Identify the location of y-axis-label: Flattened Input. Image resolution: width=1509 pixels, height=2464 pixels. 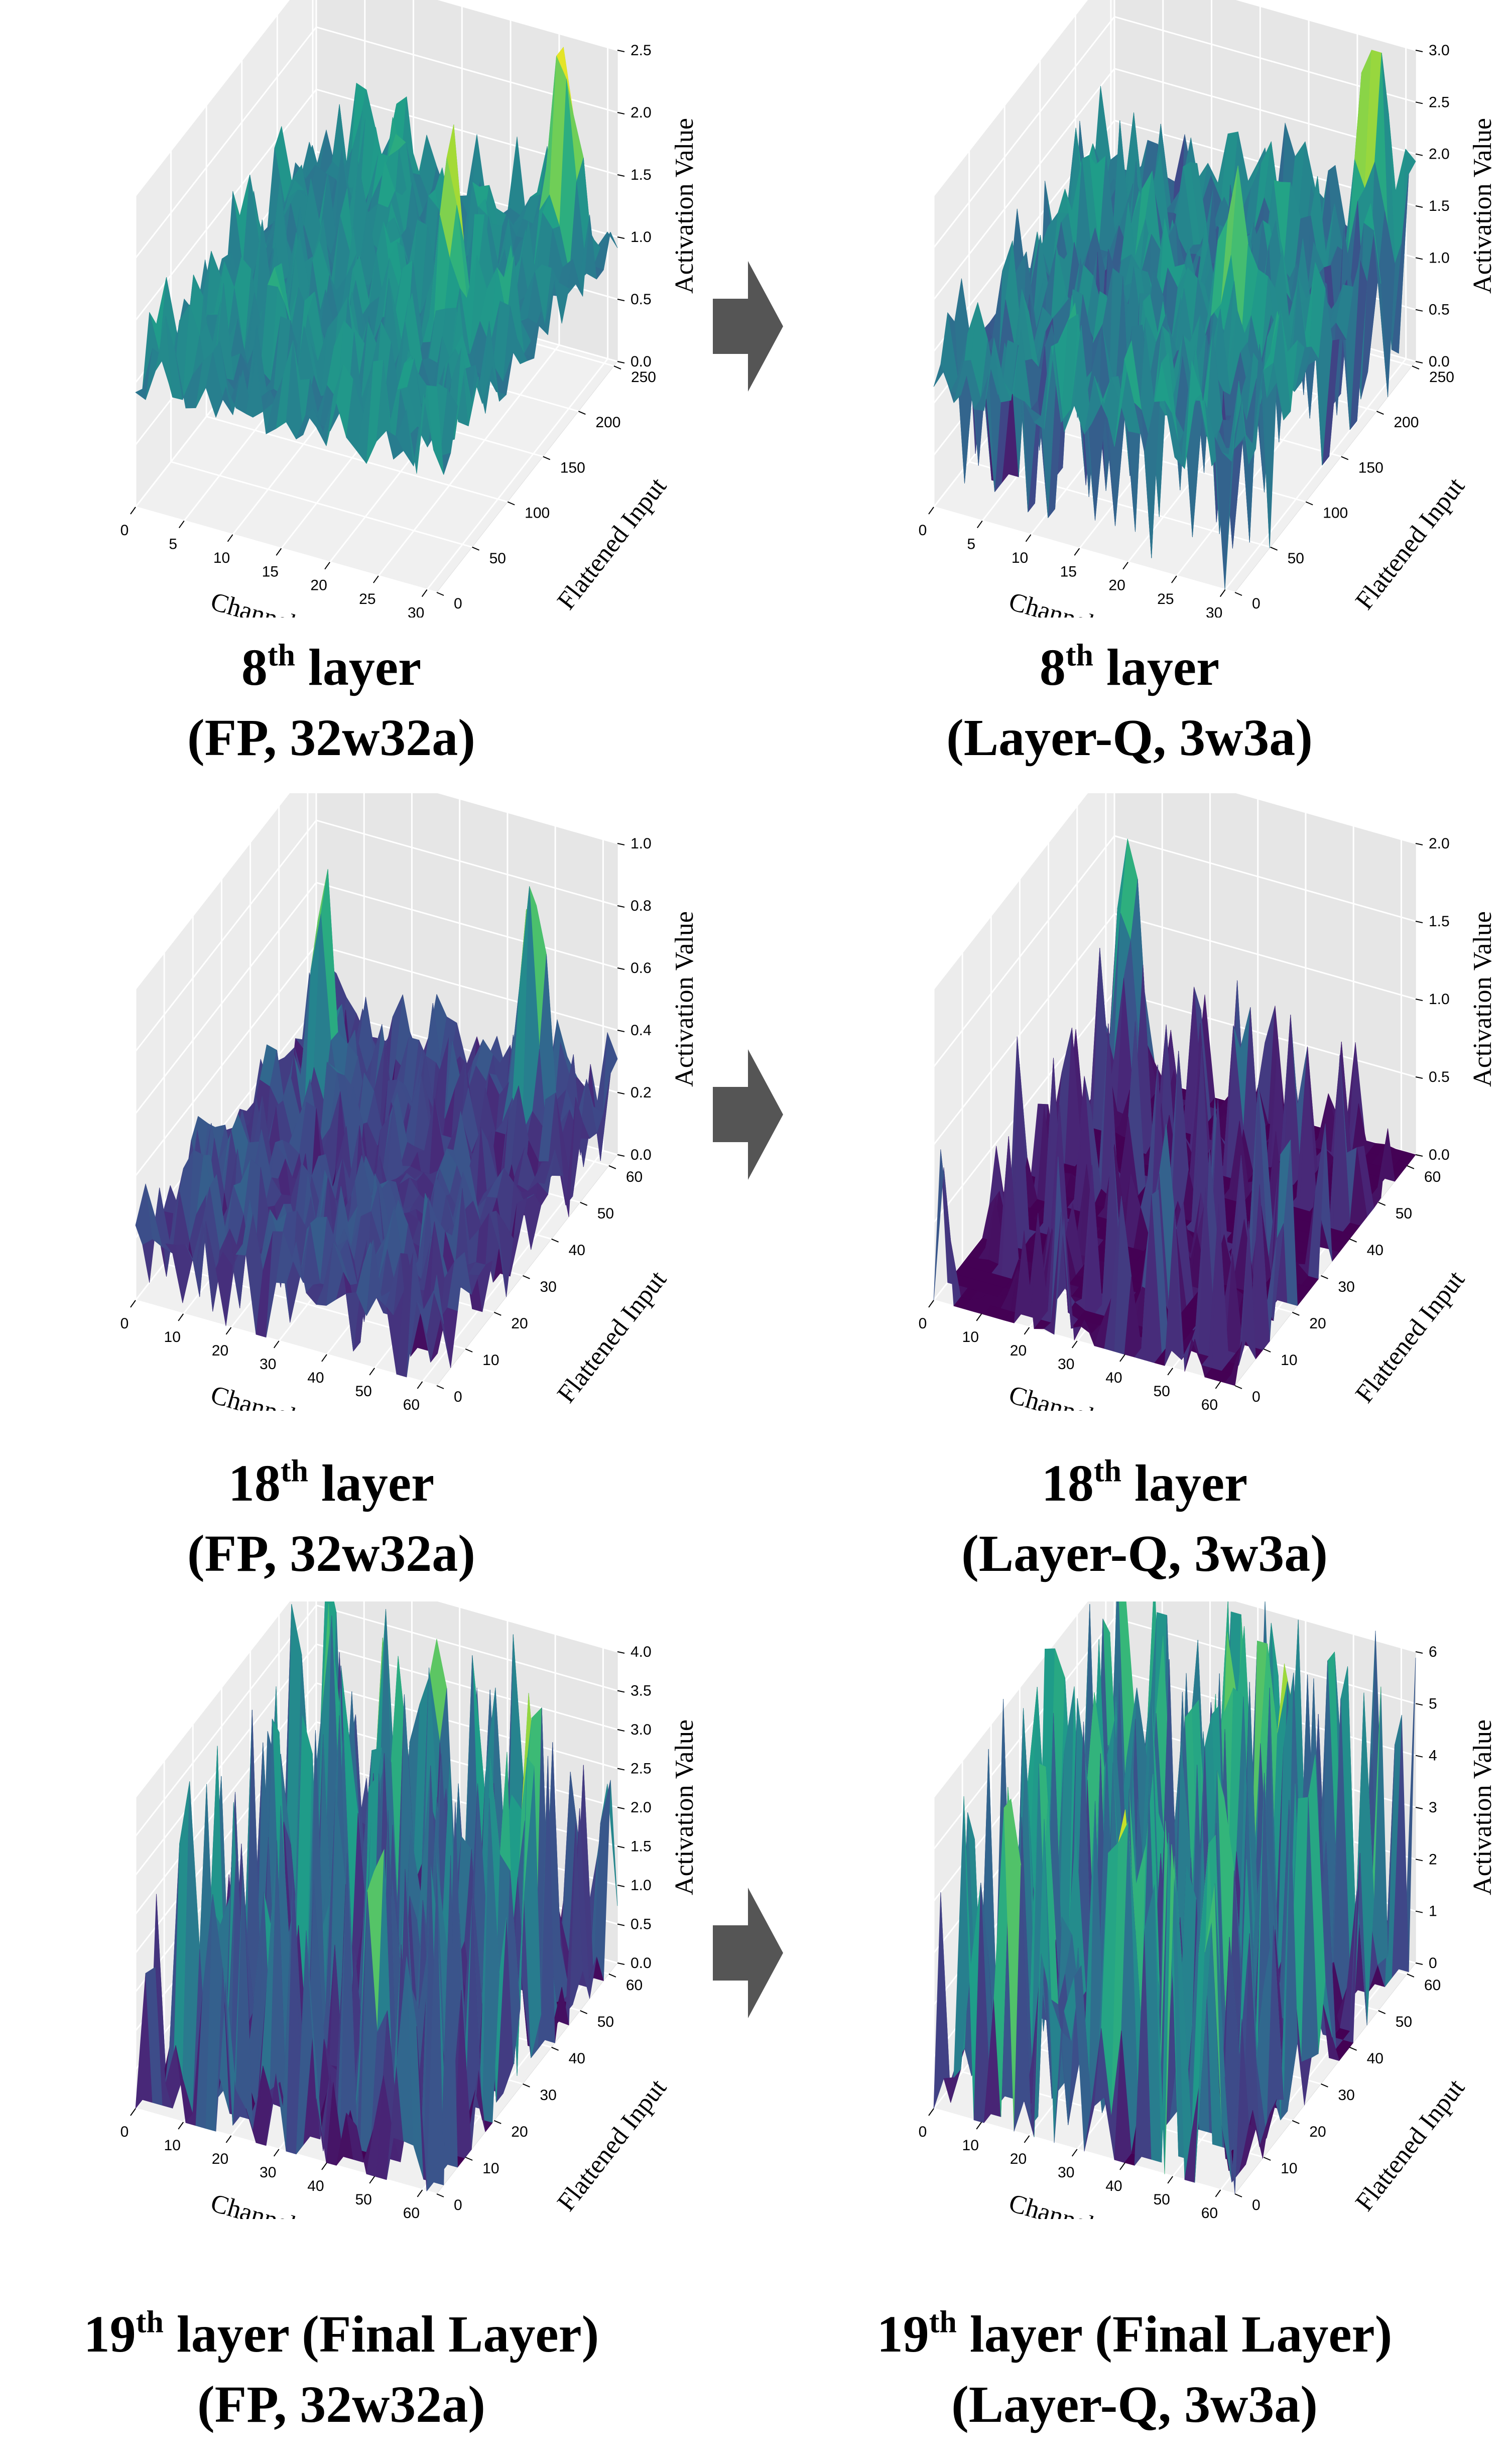
(612, 1336).